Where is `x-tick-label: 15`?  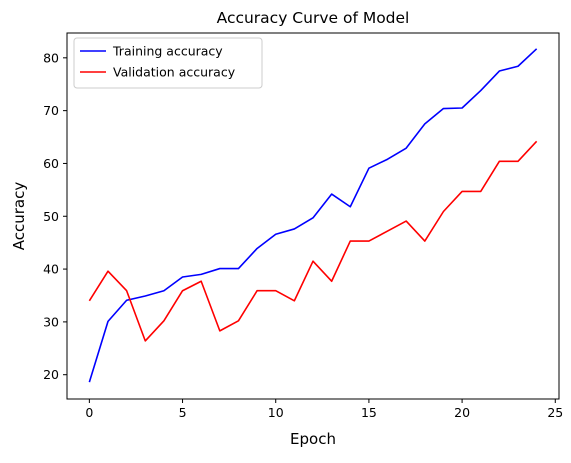 x-tick-label: 15 is located at coordinates (369, 412).